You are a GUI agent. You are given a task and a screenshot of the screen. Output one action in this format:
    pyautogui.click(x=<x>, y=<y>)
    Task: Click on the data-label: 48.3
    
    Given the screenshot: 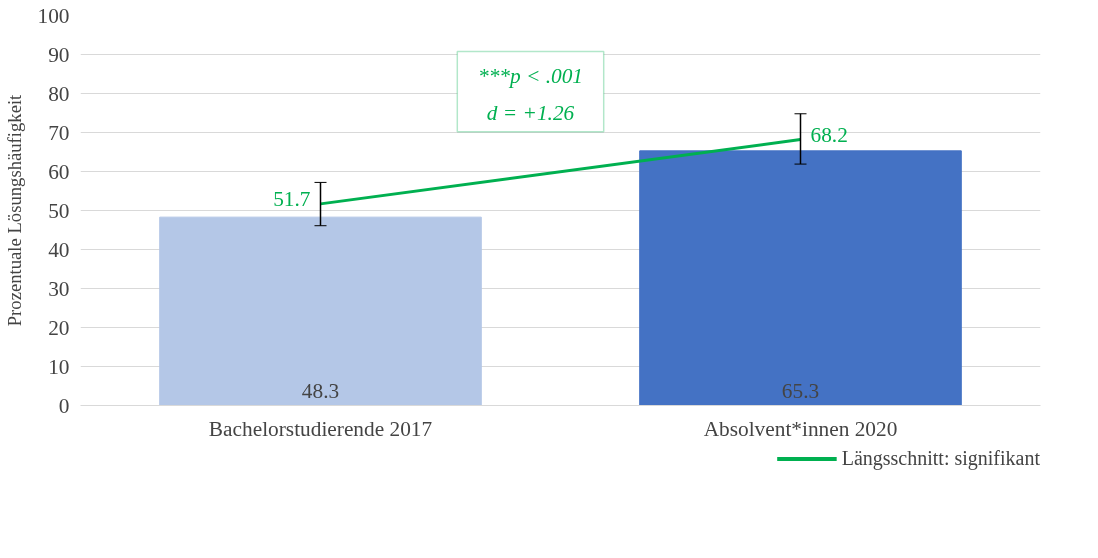 What is the action you would take?
    pyautogui.click(x=320, y=390)
    